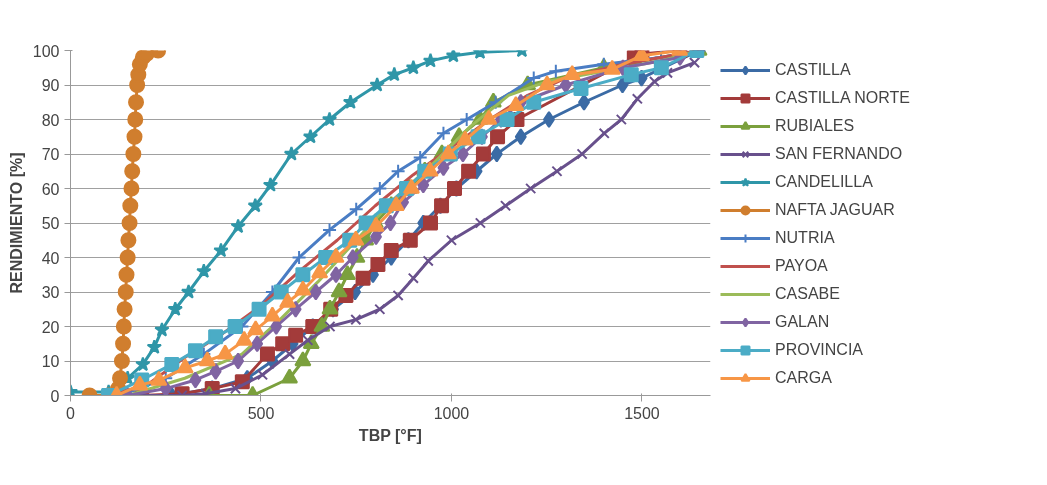 Image resolution: width=1047 pixels, height=485 pixels. What do you see at coordinates (815, 126) in the screenshot?
I see `legend-label: RUBIALES` at bounding box center [815, 126].